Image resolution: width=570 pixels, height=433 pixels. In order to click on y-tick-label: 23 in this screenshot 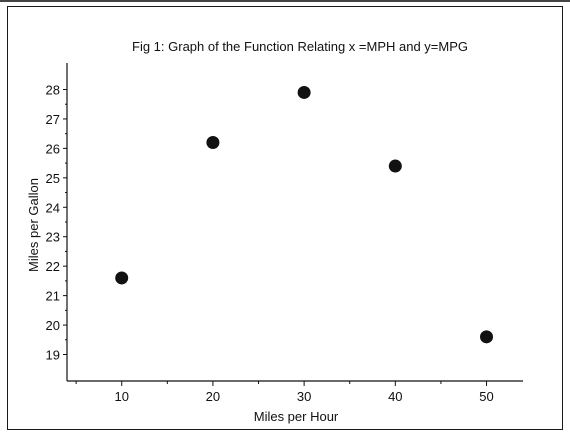, I will do `click(53, 237)`.